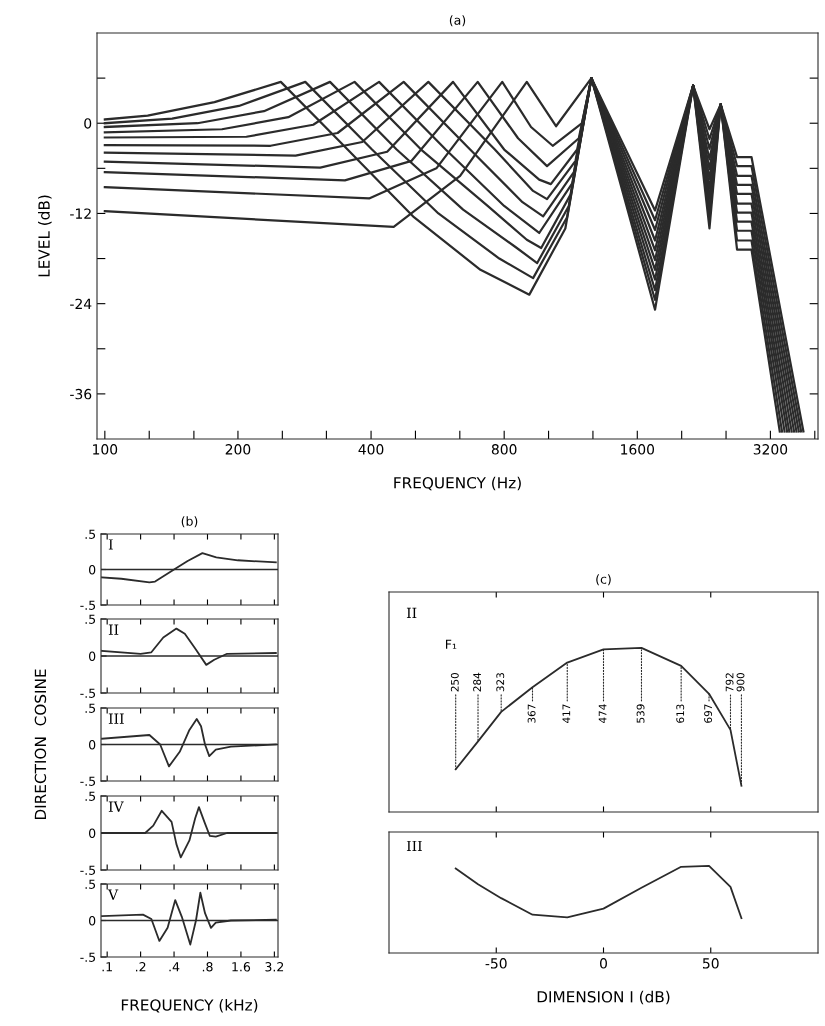 The image size is (825, 1026). What do you see at coordinates (189, 1005) in the screenshot?
I see `x-axis-title: FREQUENCY (kHz)` at bounding box center [189, 1005].